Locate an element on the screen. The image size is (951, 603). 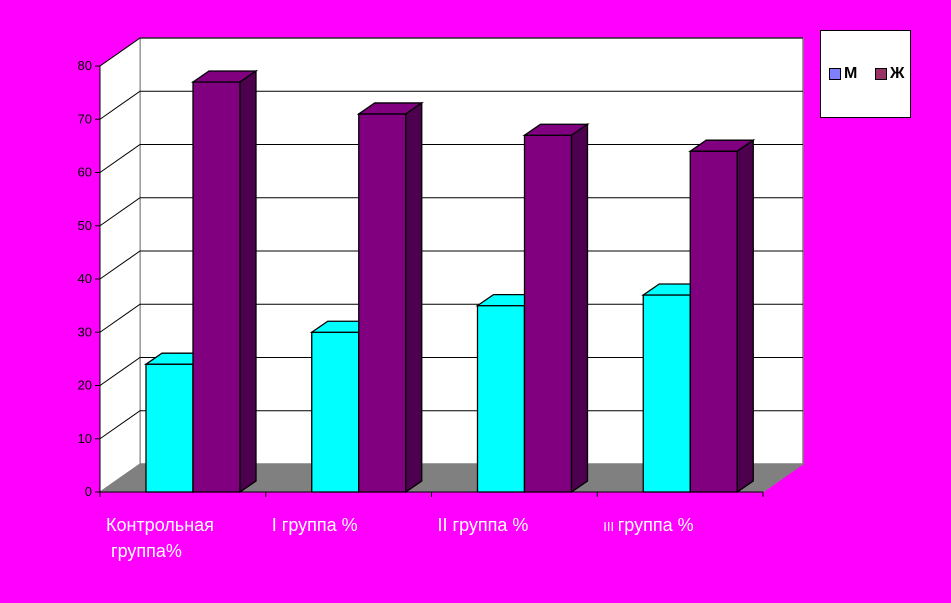
legend-label-zh: Ж is located at coordinates (897, 73).